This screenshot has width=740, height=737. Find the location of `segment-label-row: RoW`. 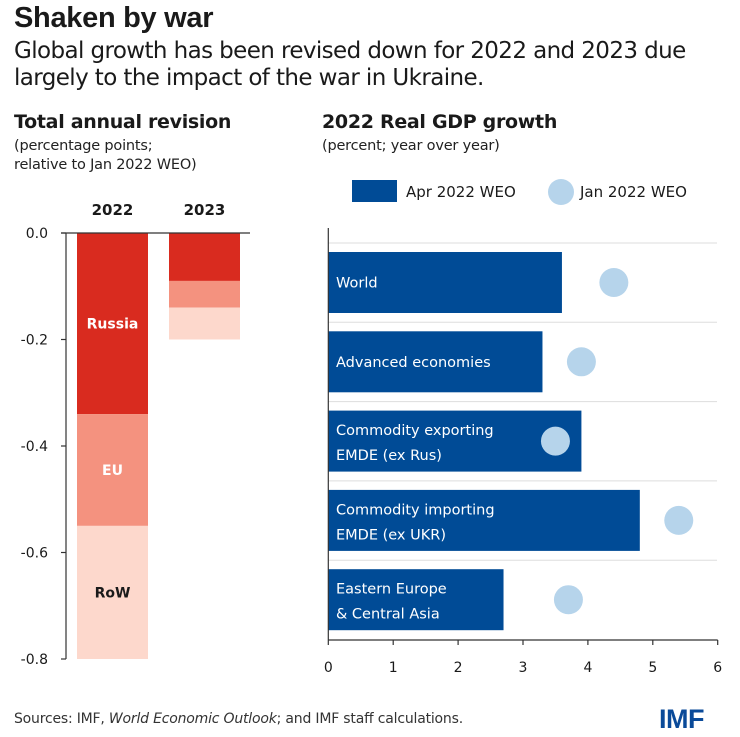

segment-label-row: RoW is located at coordinates (113, 593).